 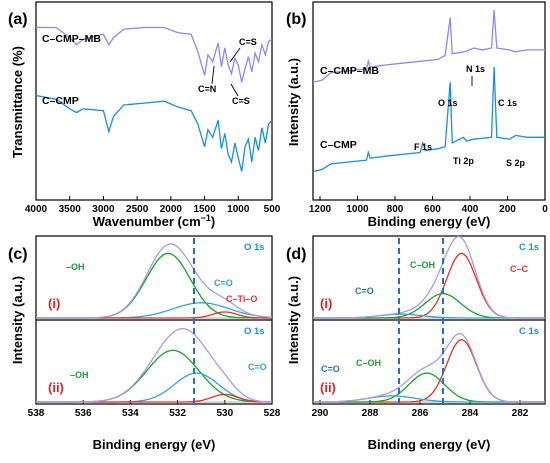 I want to click on annotation-c-n: C=N, so click(x=207, y=89).